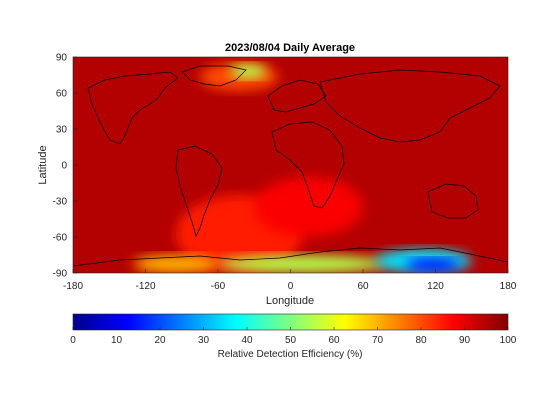  Describe the element at coordinates (204, 340) in the screenshot. I see `colorbar-tick-label: 30` at that location.